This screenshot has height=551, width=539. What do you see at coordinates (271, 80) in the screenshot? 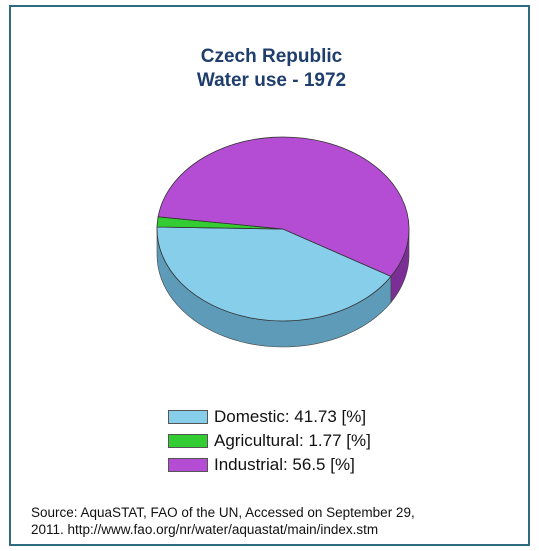
I see `chart-title-line2: Water use - 1972` at bounding box center [271, 80].